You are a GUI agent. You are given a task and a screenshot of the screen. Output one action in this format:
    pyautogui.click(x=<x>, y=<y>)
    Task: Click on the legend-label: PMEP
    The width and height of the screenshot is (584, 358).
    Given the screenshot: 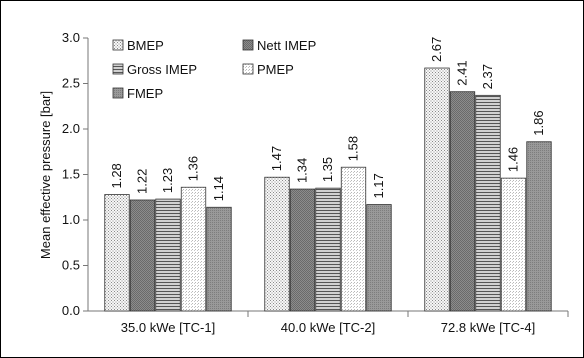 What is the action you would take?
    pyautogui.click(x=275, y=69)
    